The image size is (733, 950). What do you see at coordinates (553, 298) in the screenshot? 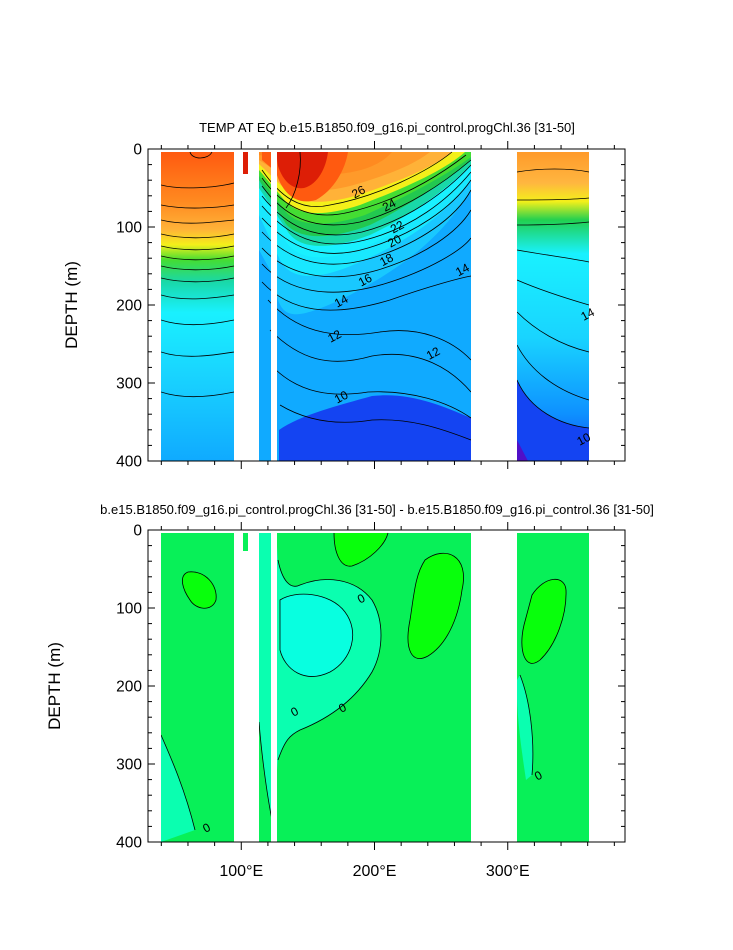
I see `temp-contours-east` at bounding box center [553, 298].